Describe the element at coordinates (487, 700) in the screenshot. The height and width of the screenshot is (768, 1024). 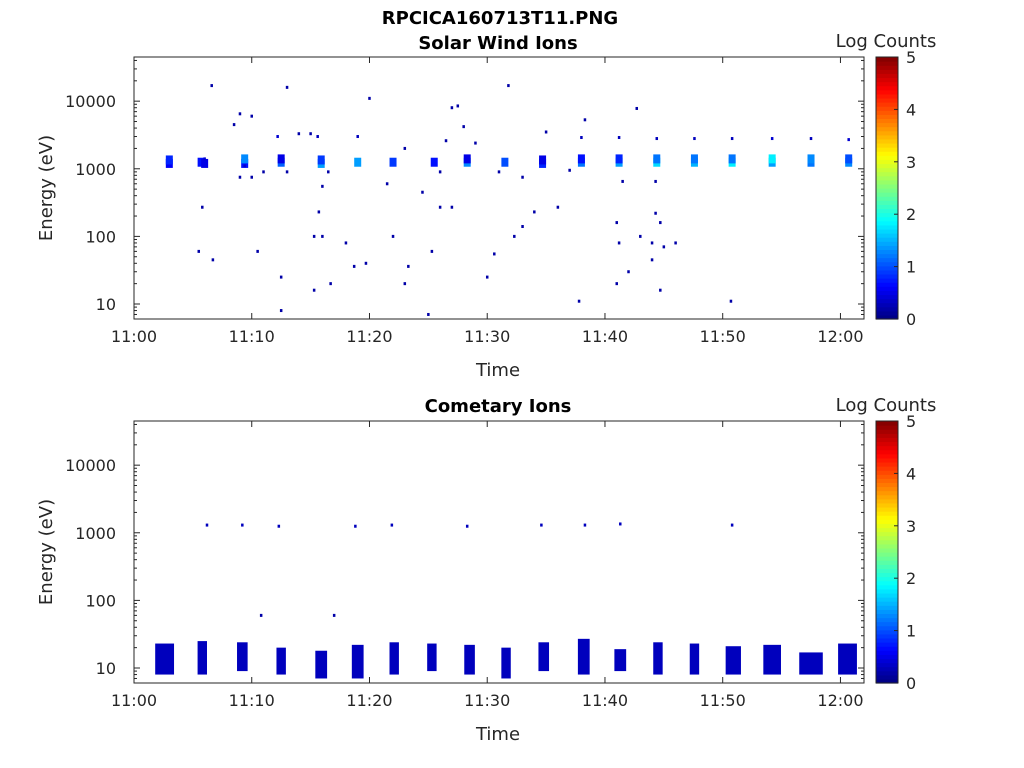
I see `x-tick-label: 11:30` at that location.